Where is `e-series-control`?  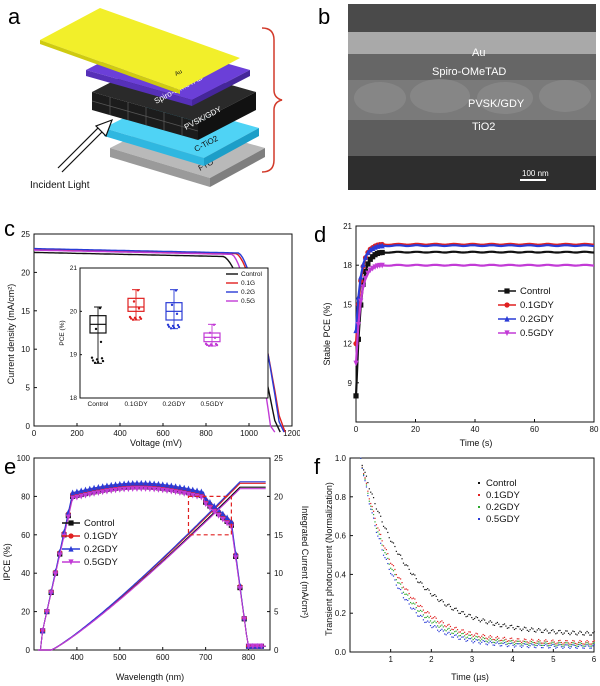 e-series-control is located at coordinates (152, 567).